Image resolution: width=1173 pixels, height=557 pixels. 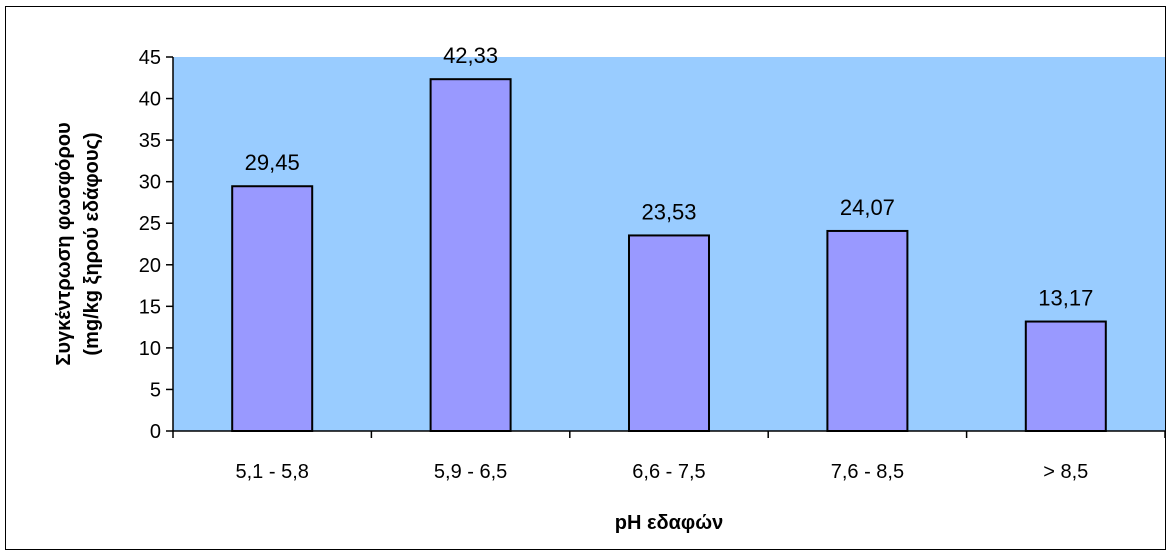 I want to click on y-axis-title-line1: Συγκέντρωση φωσφόρου, so click(x=64, y=243).